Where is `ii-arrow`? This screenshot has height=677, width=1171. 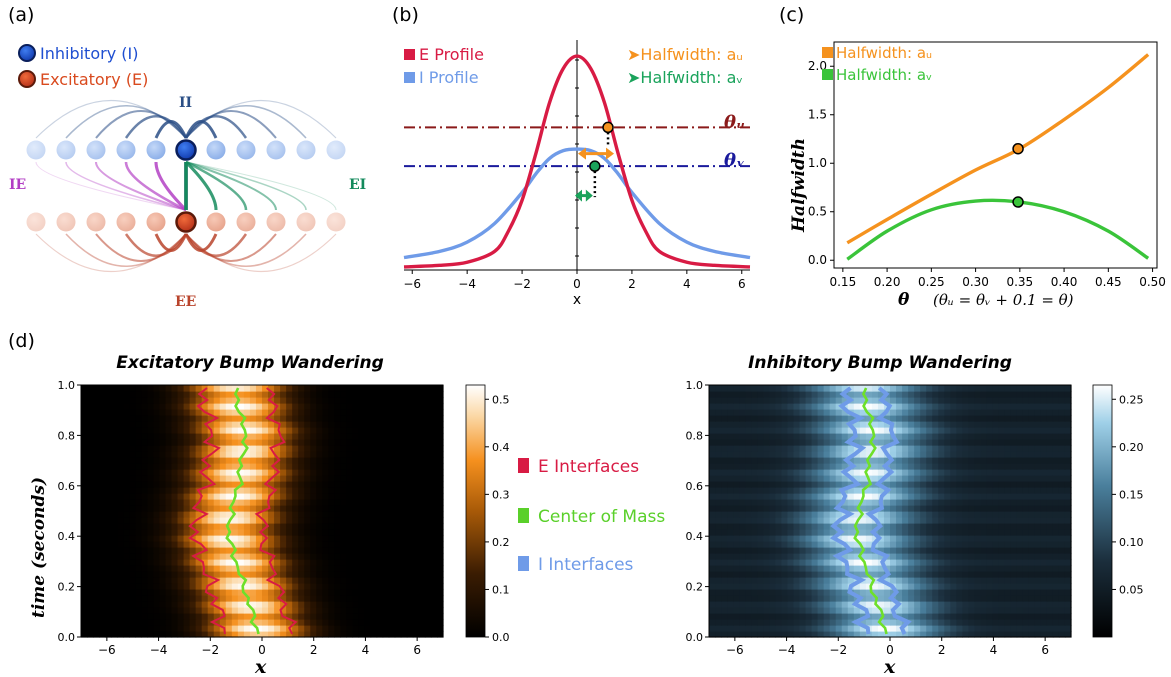
ii-arrow is located at coordinates (141, 124).